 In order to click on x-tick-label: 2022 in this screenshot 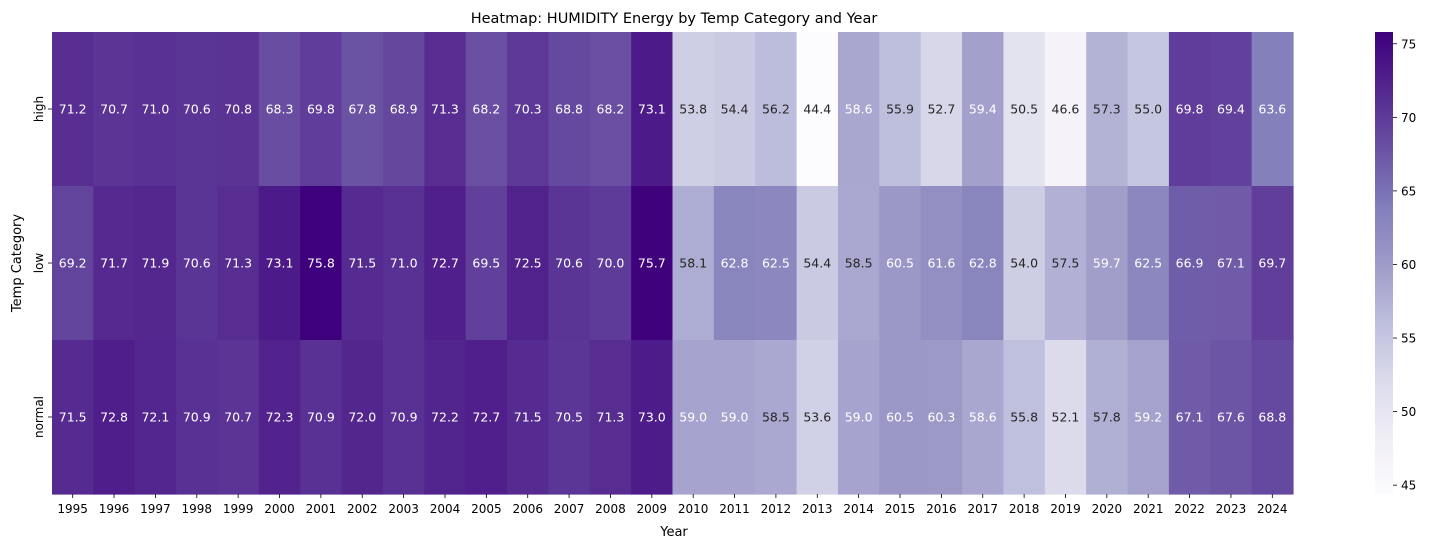, I will do `click(1189, 509)`.